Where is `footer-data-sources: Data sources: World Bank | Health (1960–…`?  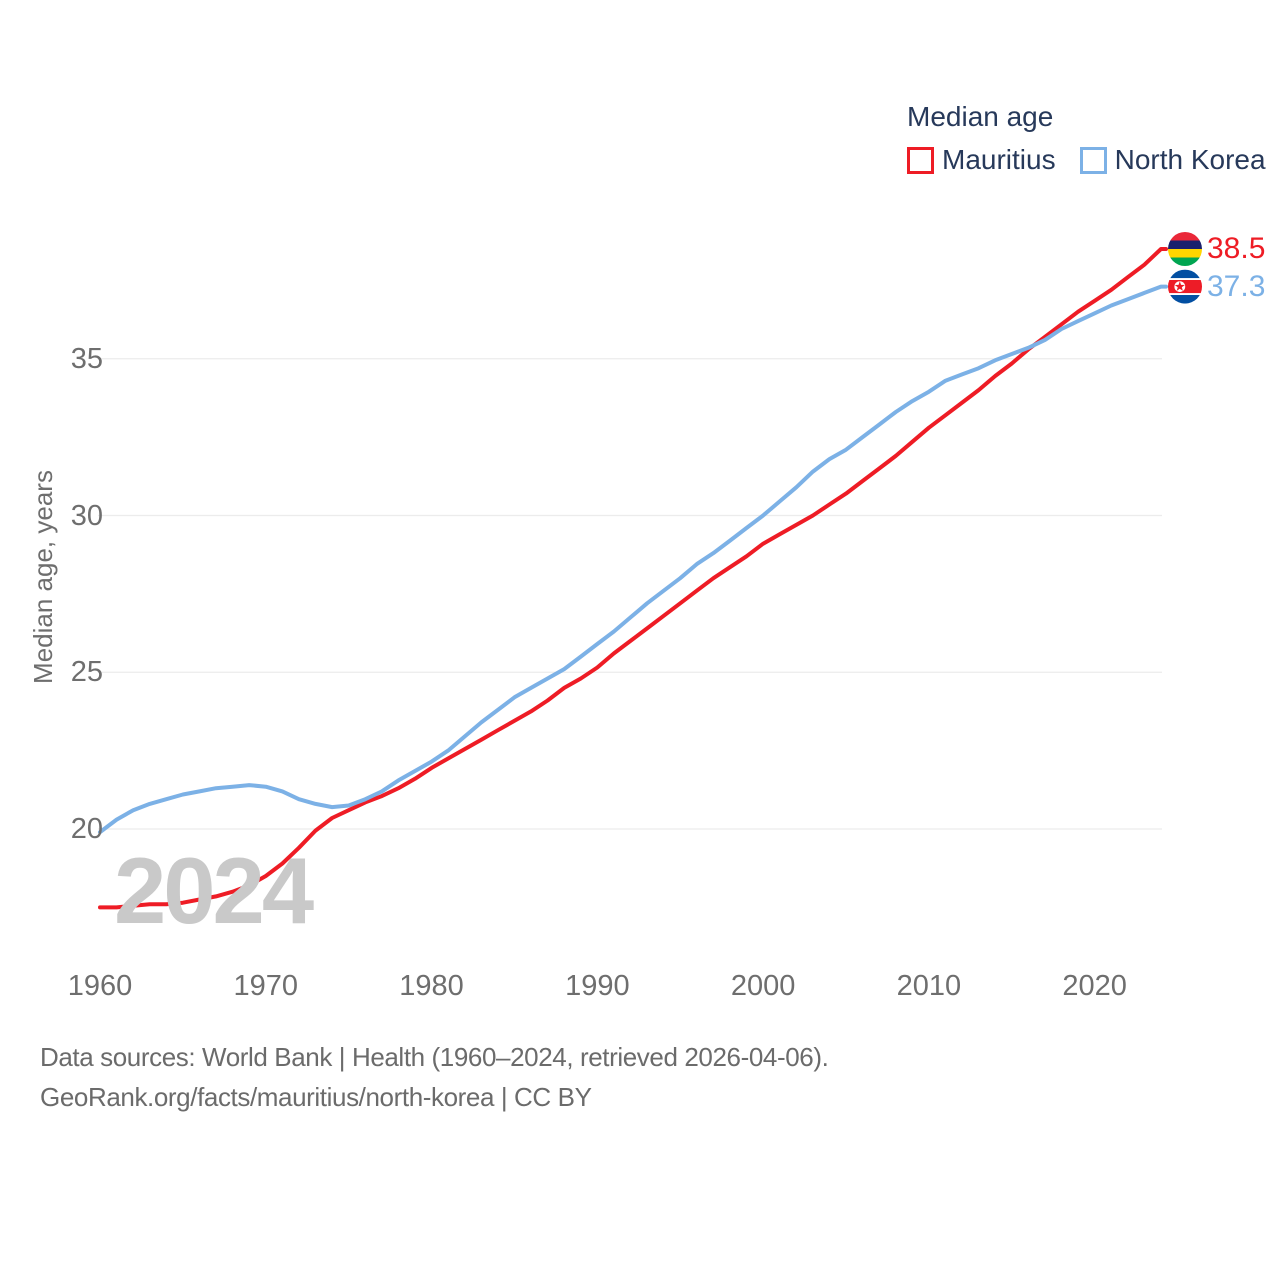
footer-data-sources: Data sources: World Bank | Health (1960–… is located at coordinates (434, 1057).